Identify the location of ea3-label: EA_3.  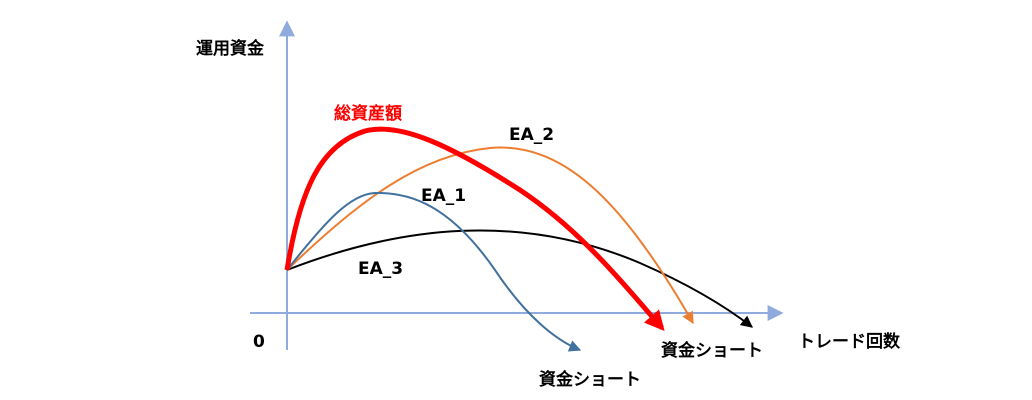
(380, 269).